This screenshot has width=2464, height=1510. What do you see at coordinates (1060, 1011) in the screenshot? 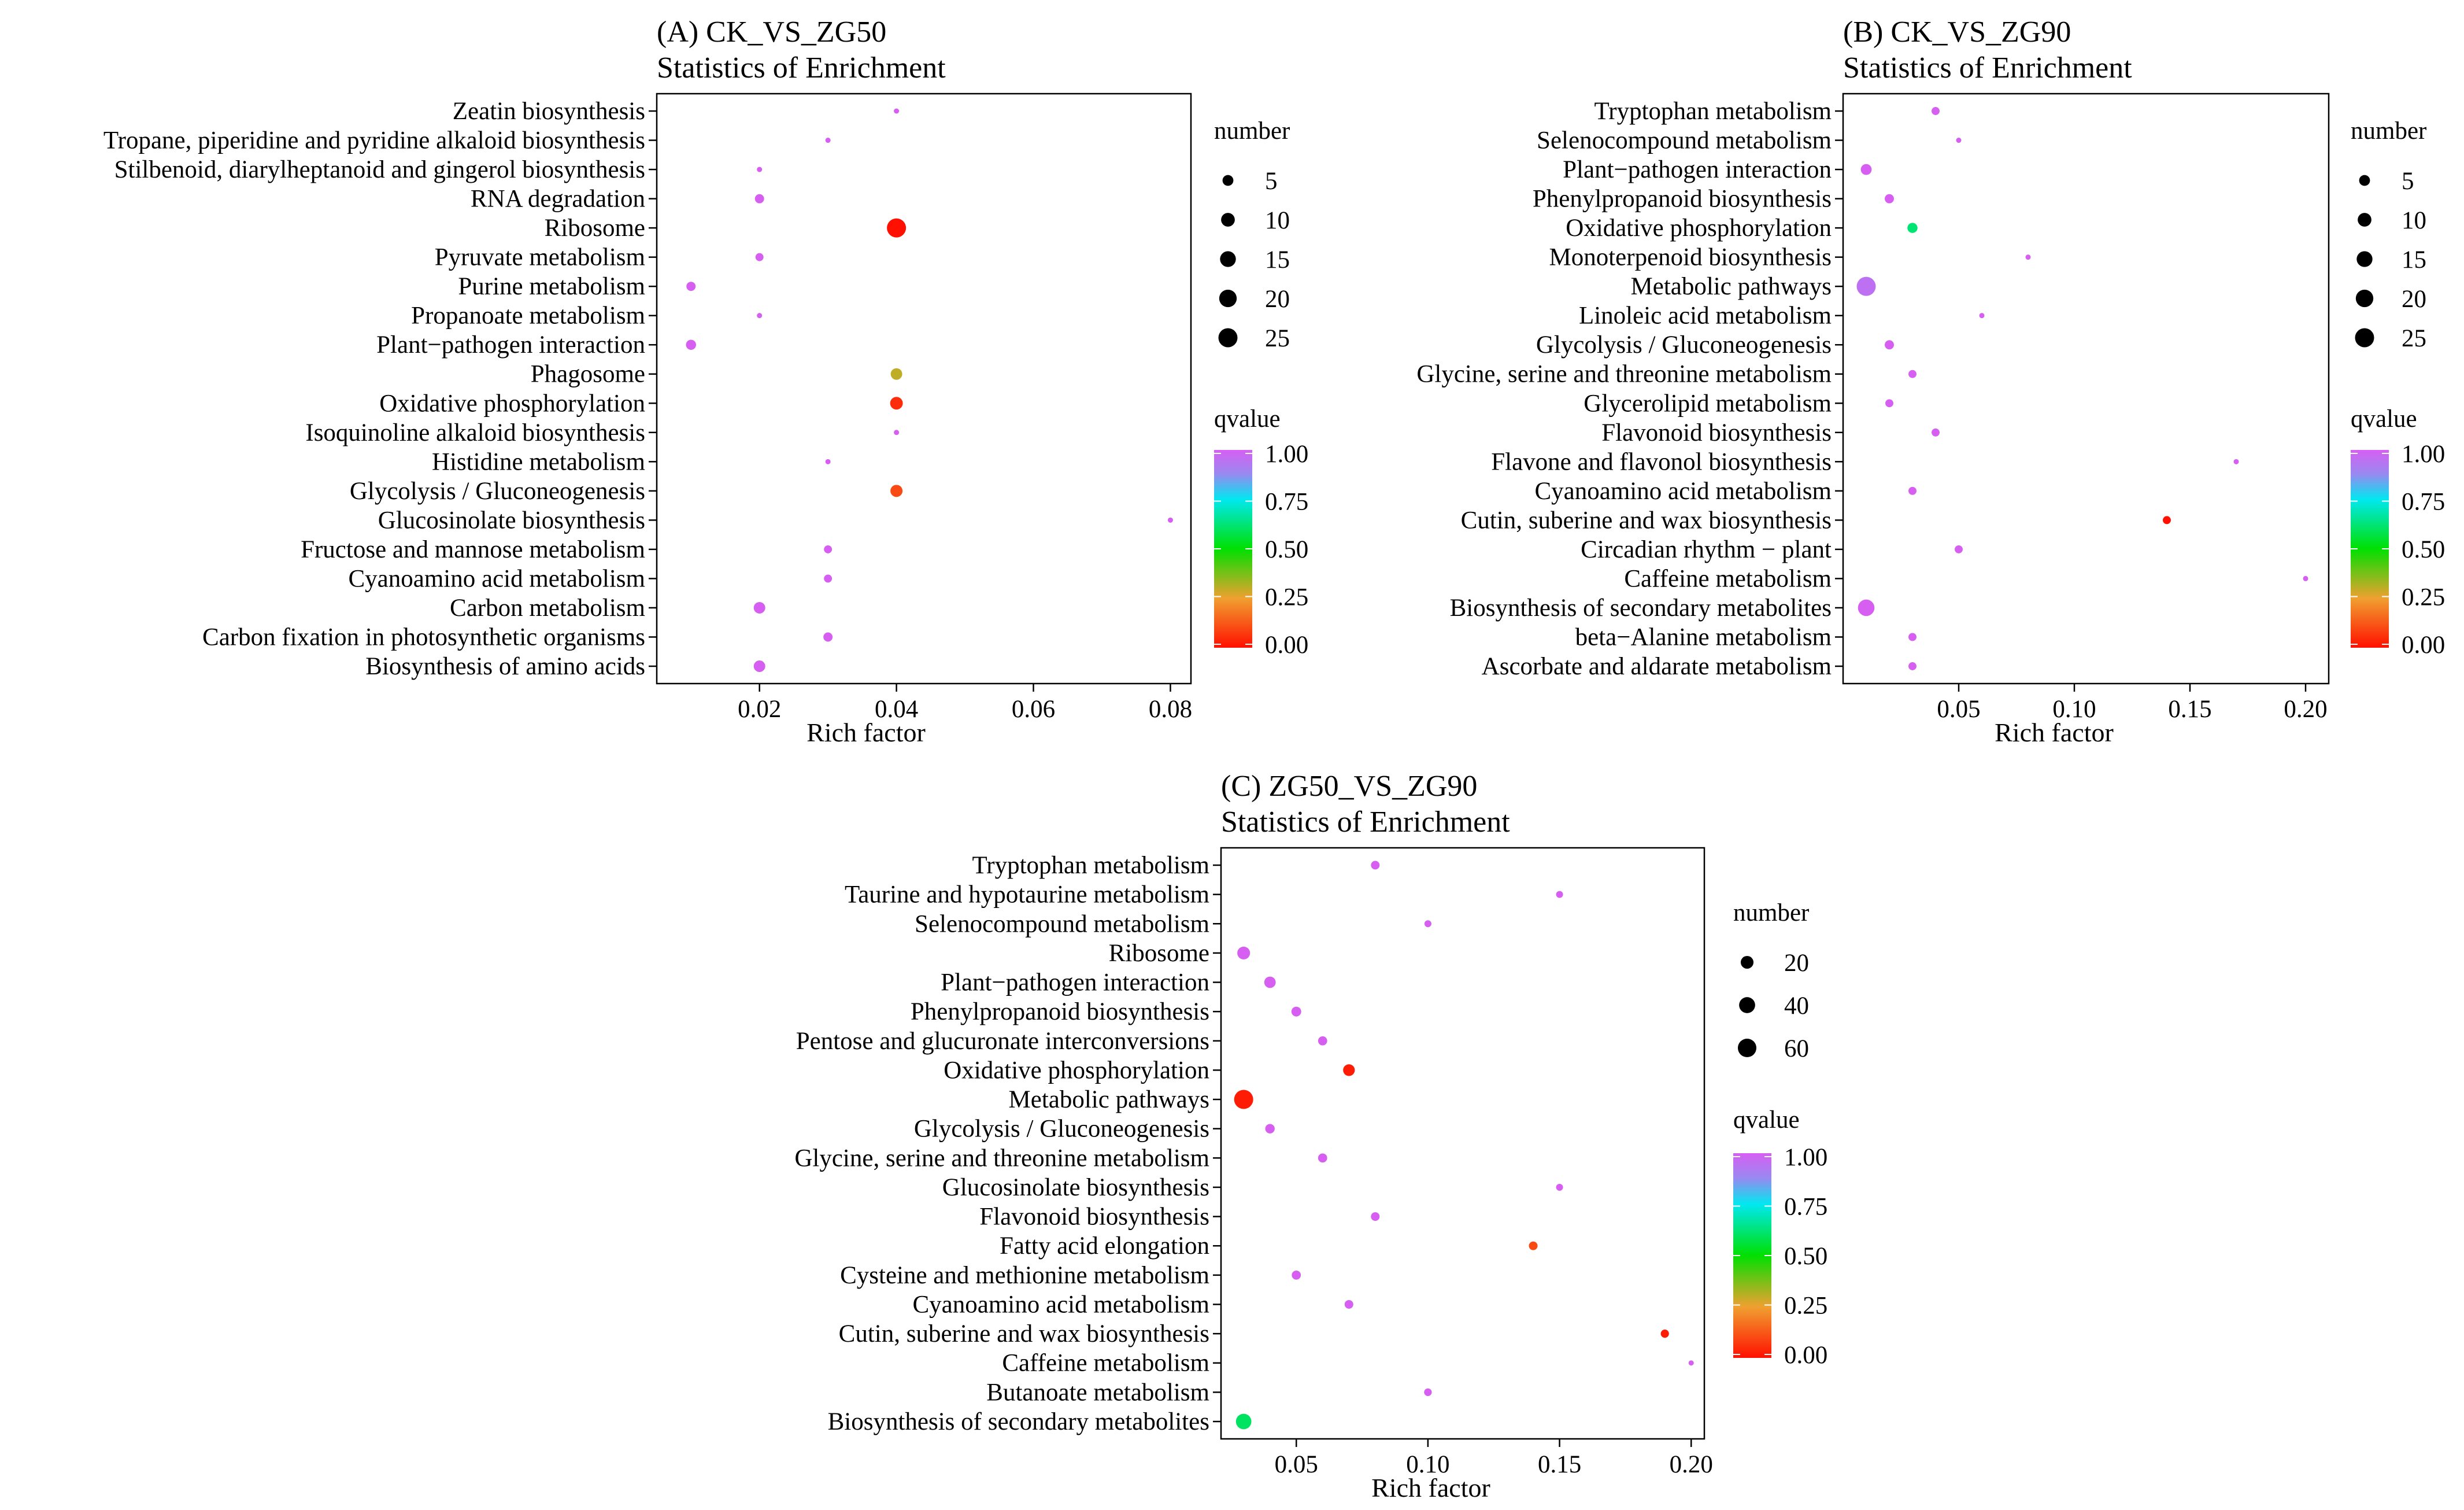
I see `pathway-label: Phenylpropanoid biosynthesis` at bounding box center [1060, 1011].